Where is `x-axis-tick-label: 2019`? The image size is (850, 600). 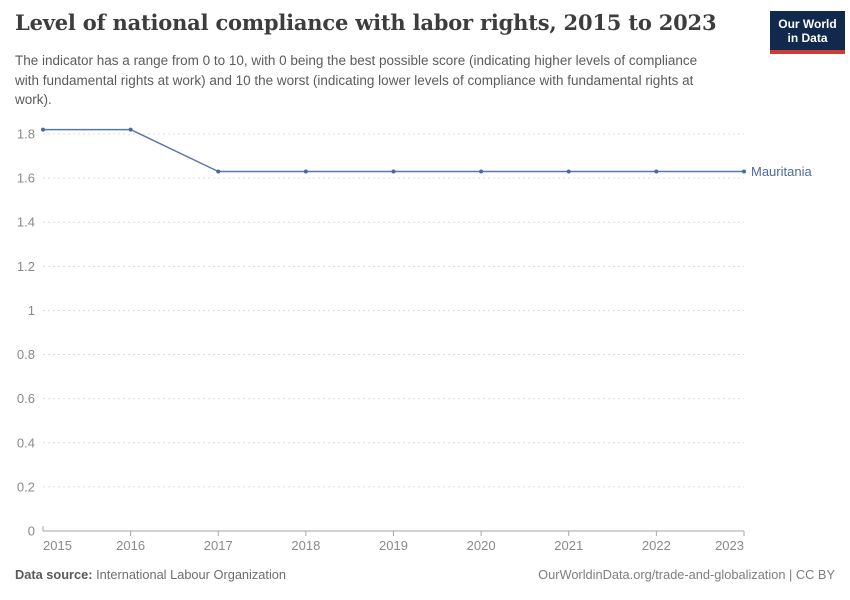 x-axis-tick-label: 2019 is located at coordinates (393, 545).